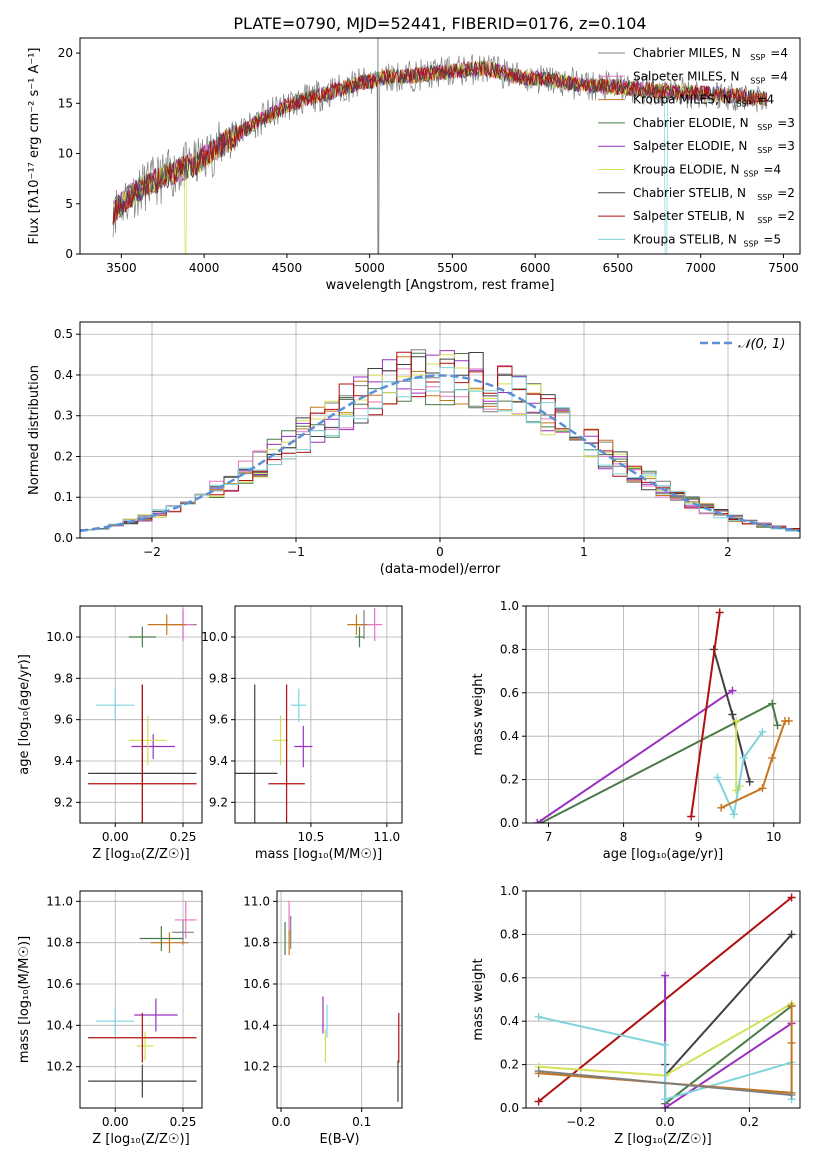  What do you see at coordinates (686, 76) in the screenshot?
I see `legend-label: Salpeter MILES, N` at bounding box center [686, 76].